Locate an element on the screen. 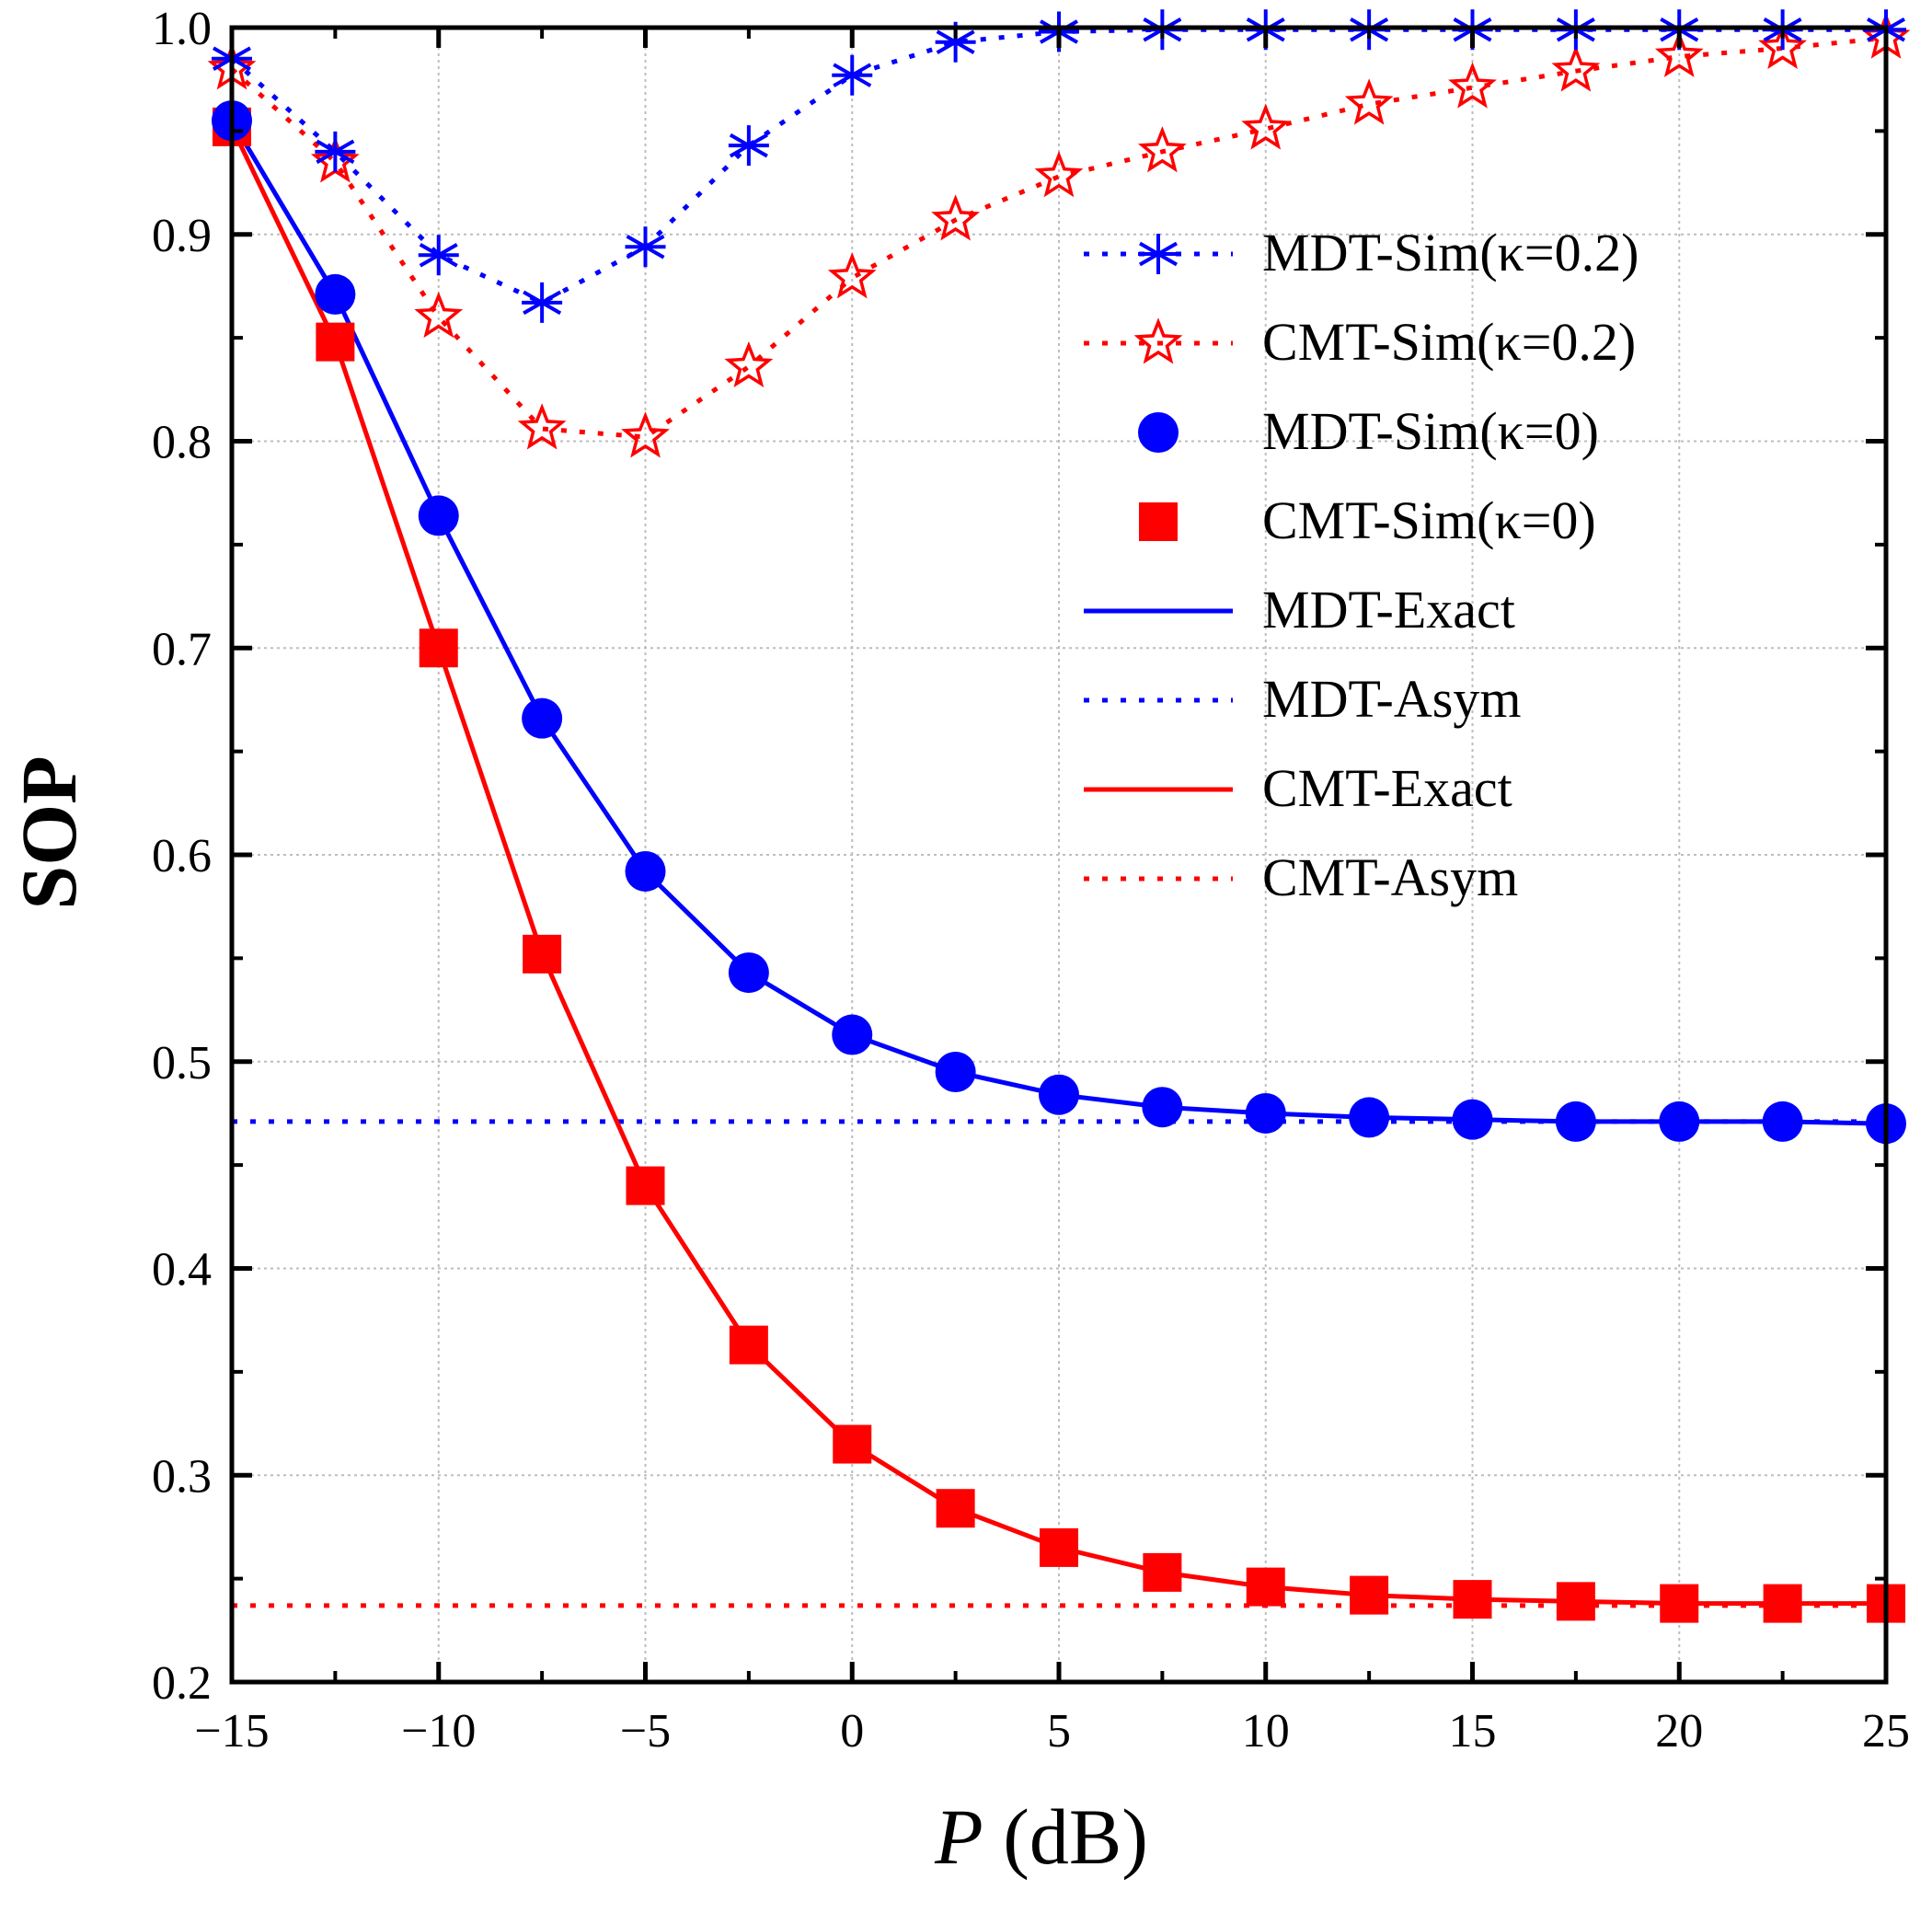 The image size is (1932, 1913). x-axis-unit: (dB) is located at coordinates (1065, 1836).